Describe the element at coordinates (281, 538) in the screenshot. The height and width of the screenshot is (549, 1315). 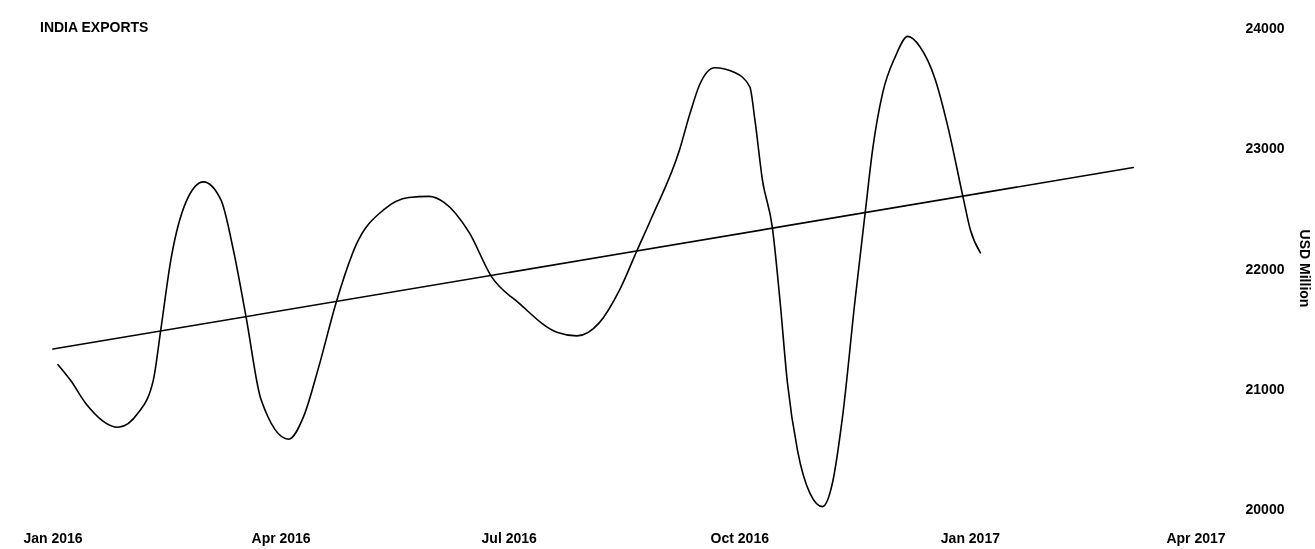
I see `x-tick-label: Apr 2016` at that location.